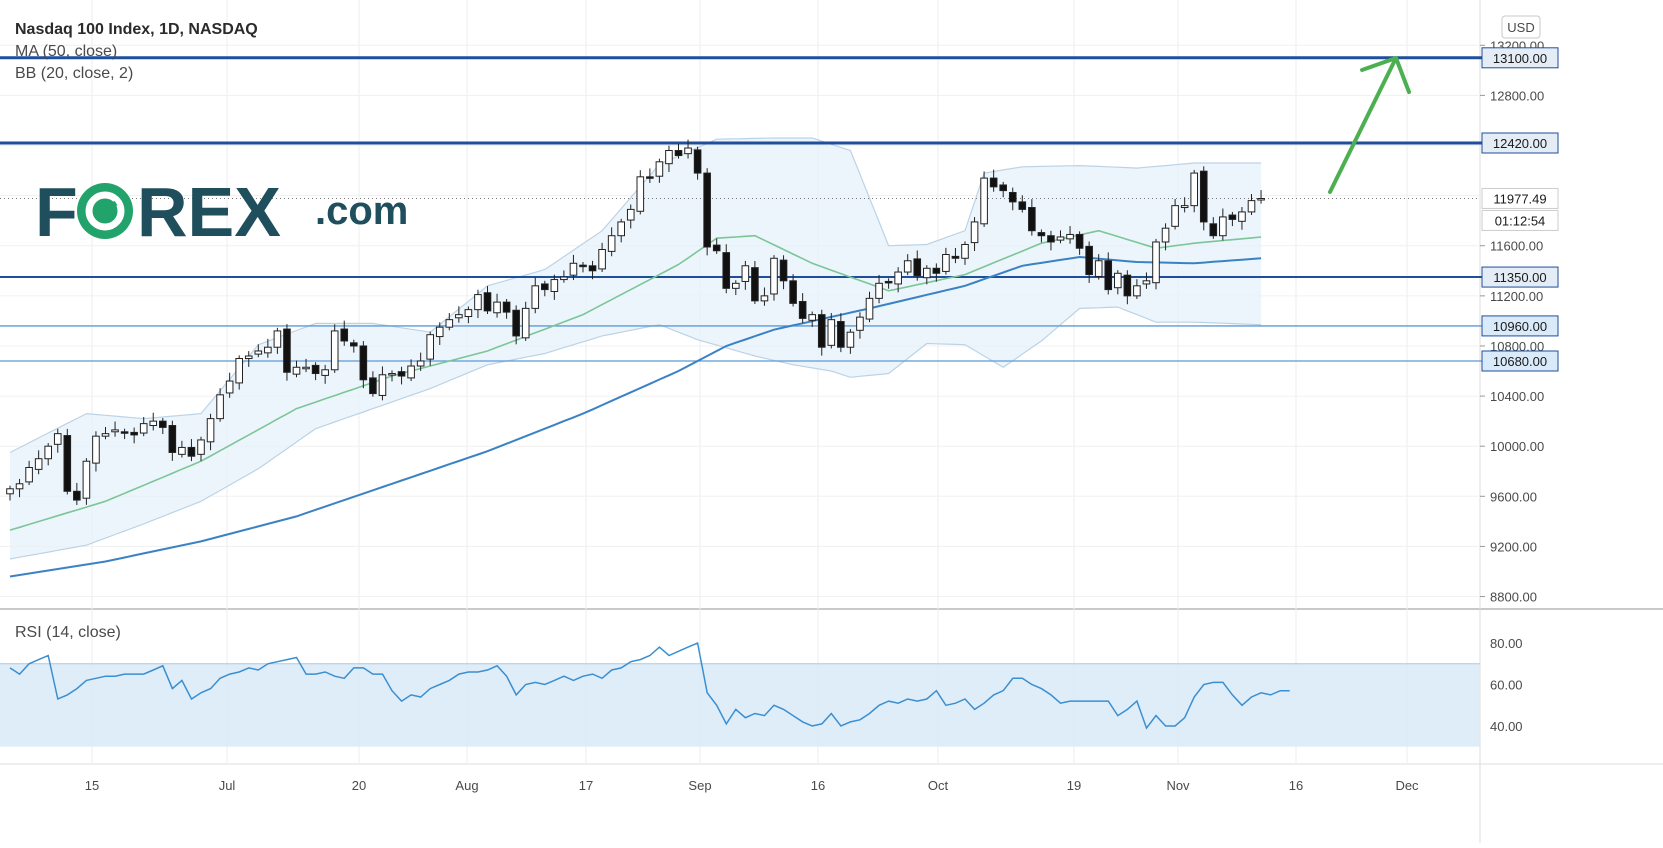  Describe the element at coordinates (752, 785) in the screenshot. I see `time-axis: 15 Jul 20 Aug 17 Sep 16 Oct 19 Nov 16 Dec` at that location.